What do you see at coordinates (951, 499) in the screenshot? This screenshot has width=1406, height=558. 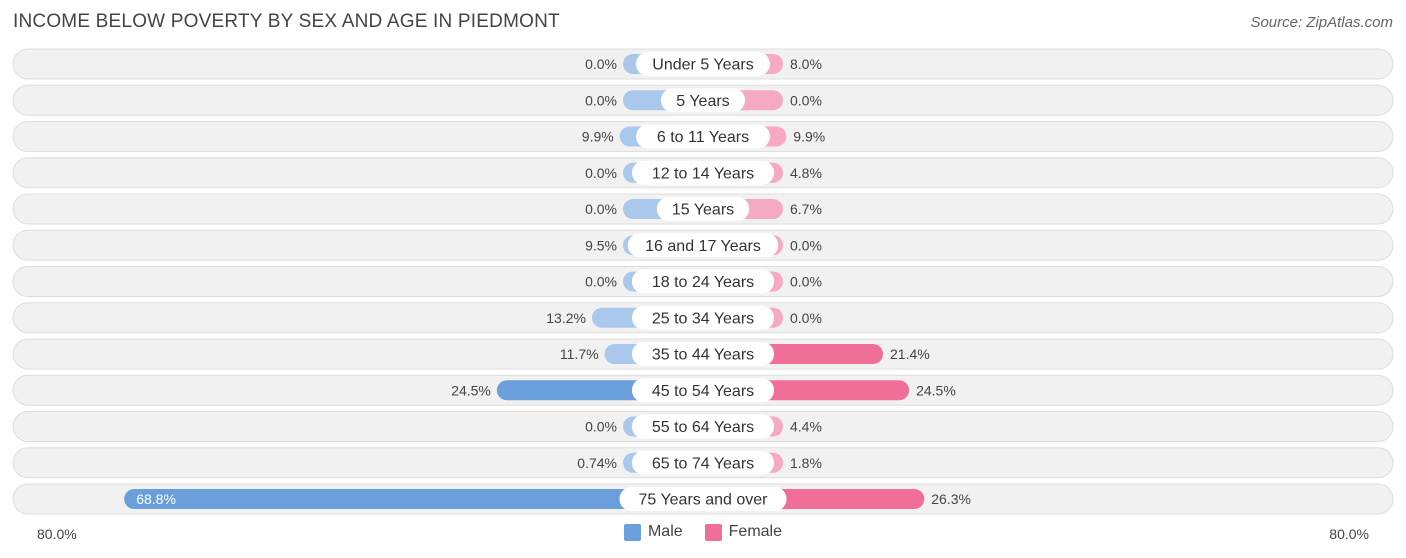 I see `value-label-female: 26.3%` at bounding box center [951, 499].